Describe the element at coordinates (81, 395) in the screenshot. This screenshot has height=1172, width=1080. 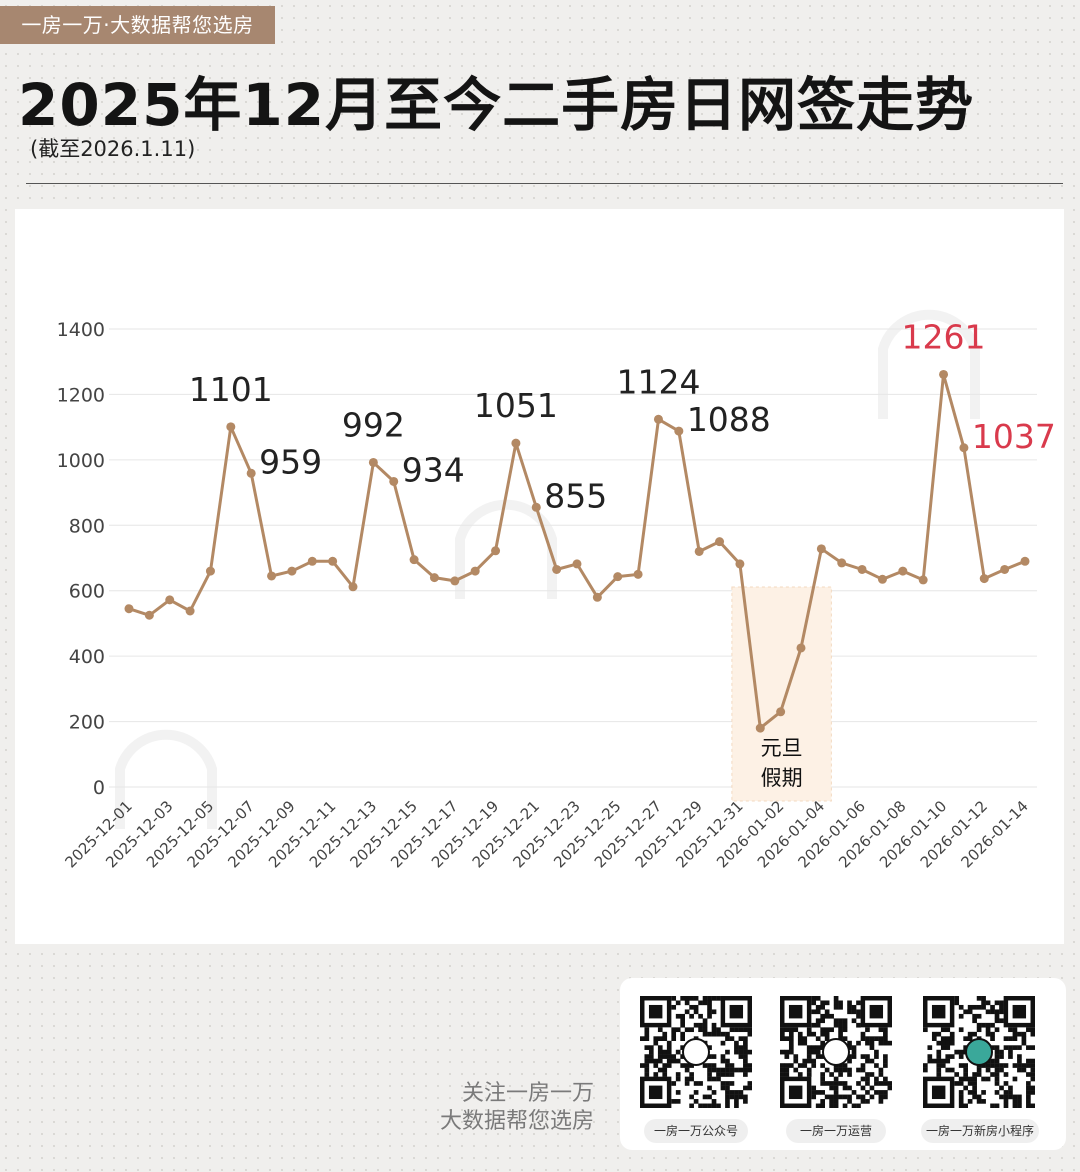
I see `y-tick-label: 1200` at that location.